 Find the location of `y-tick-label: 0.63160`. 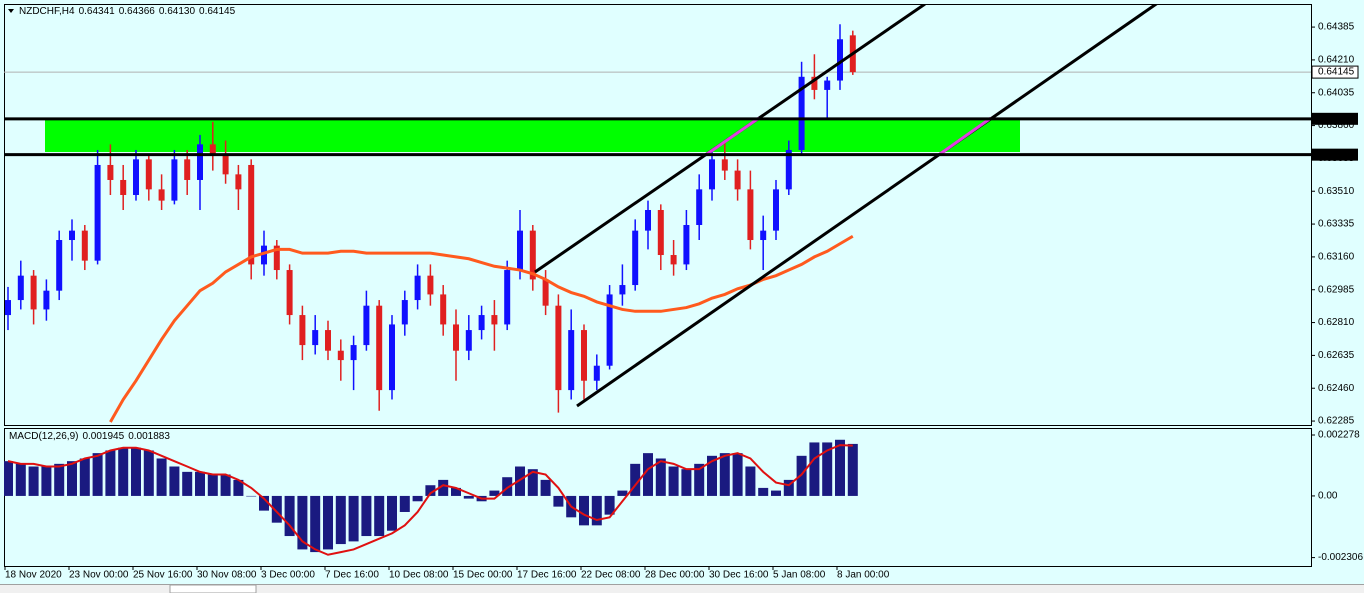

y-tick-label: 0.63160 is located at coordinates (1336, 257).